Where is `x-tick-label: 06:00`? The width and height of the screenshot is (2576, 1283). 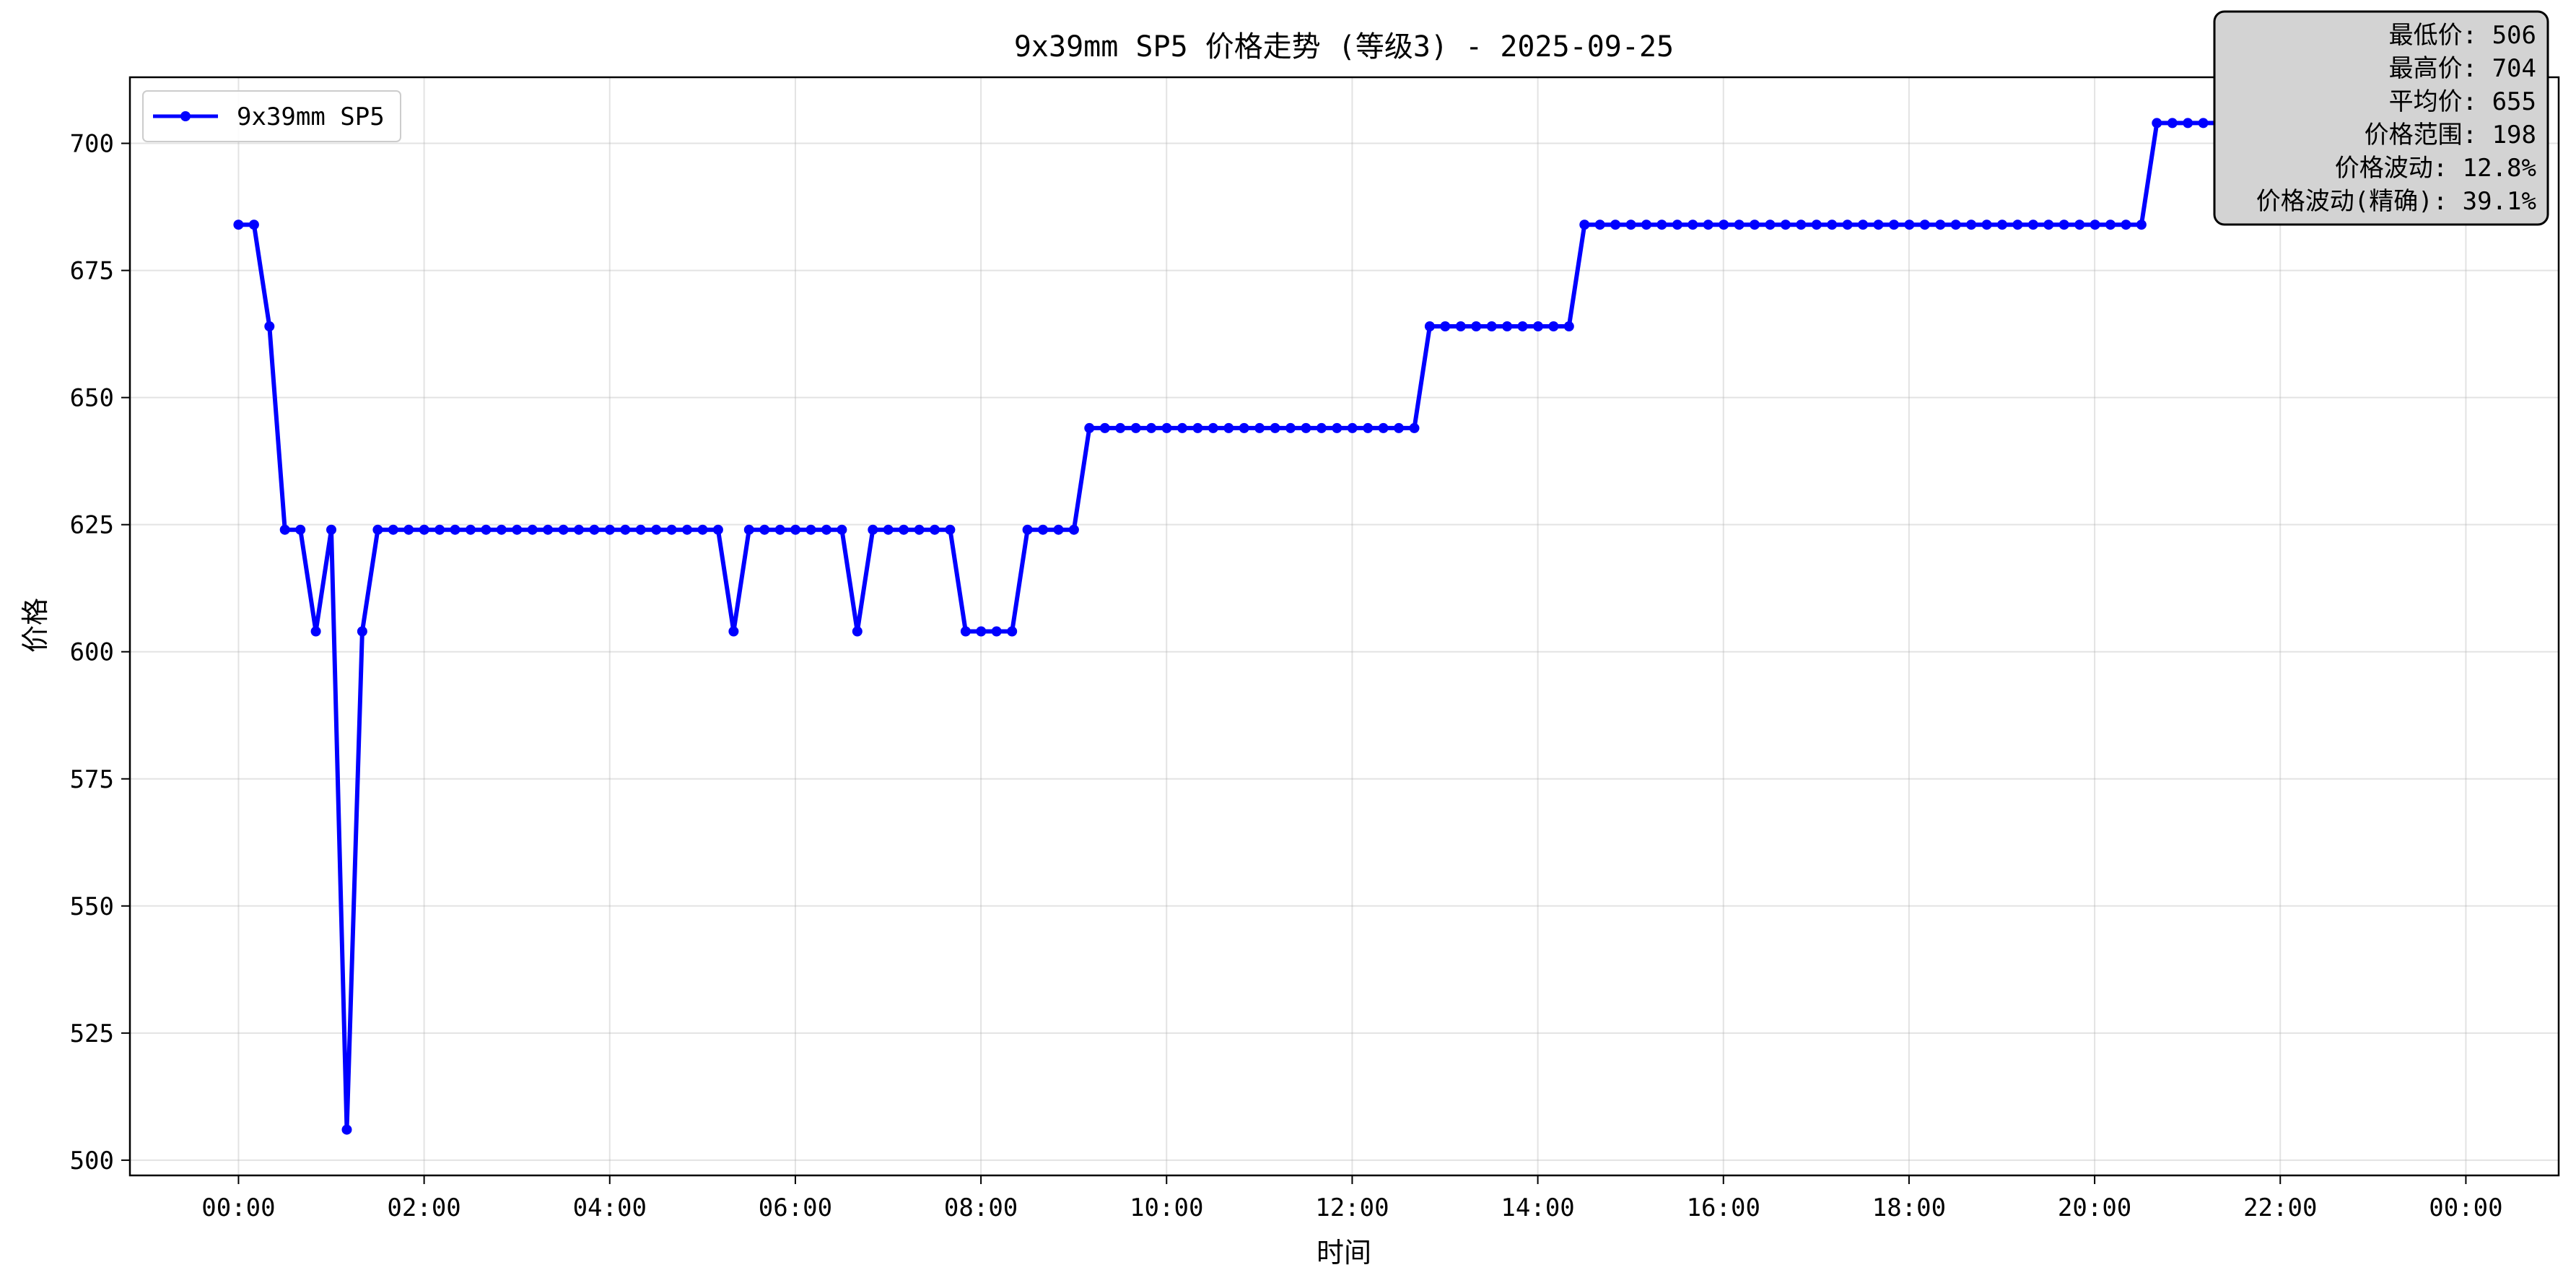 x-tick-label: 06:00 is located at coordinates (795, 1208).